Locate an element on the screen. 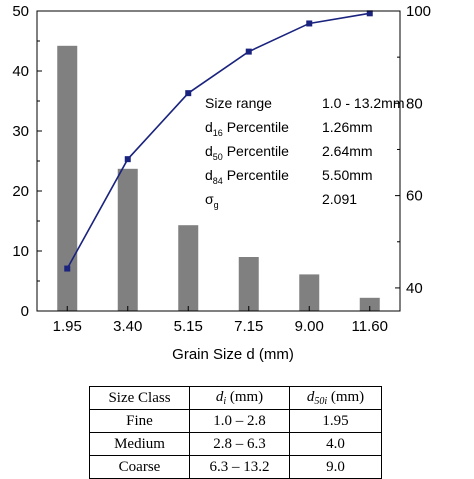 Image resolution: width=474 pixels, height=479 pixels. x-tick-label: 7.15 is located at coordinates (248, 326).